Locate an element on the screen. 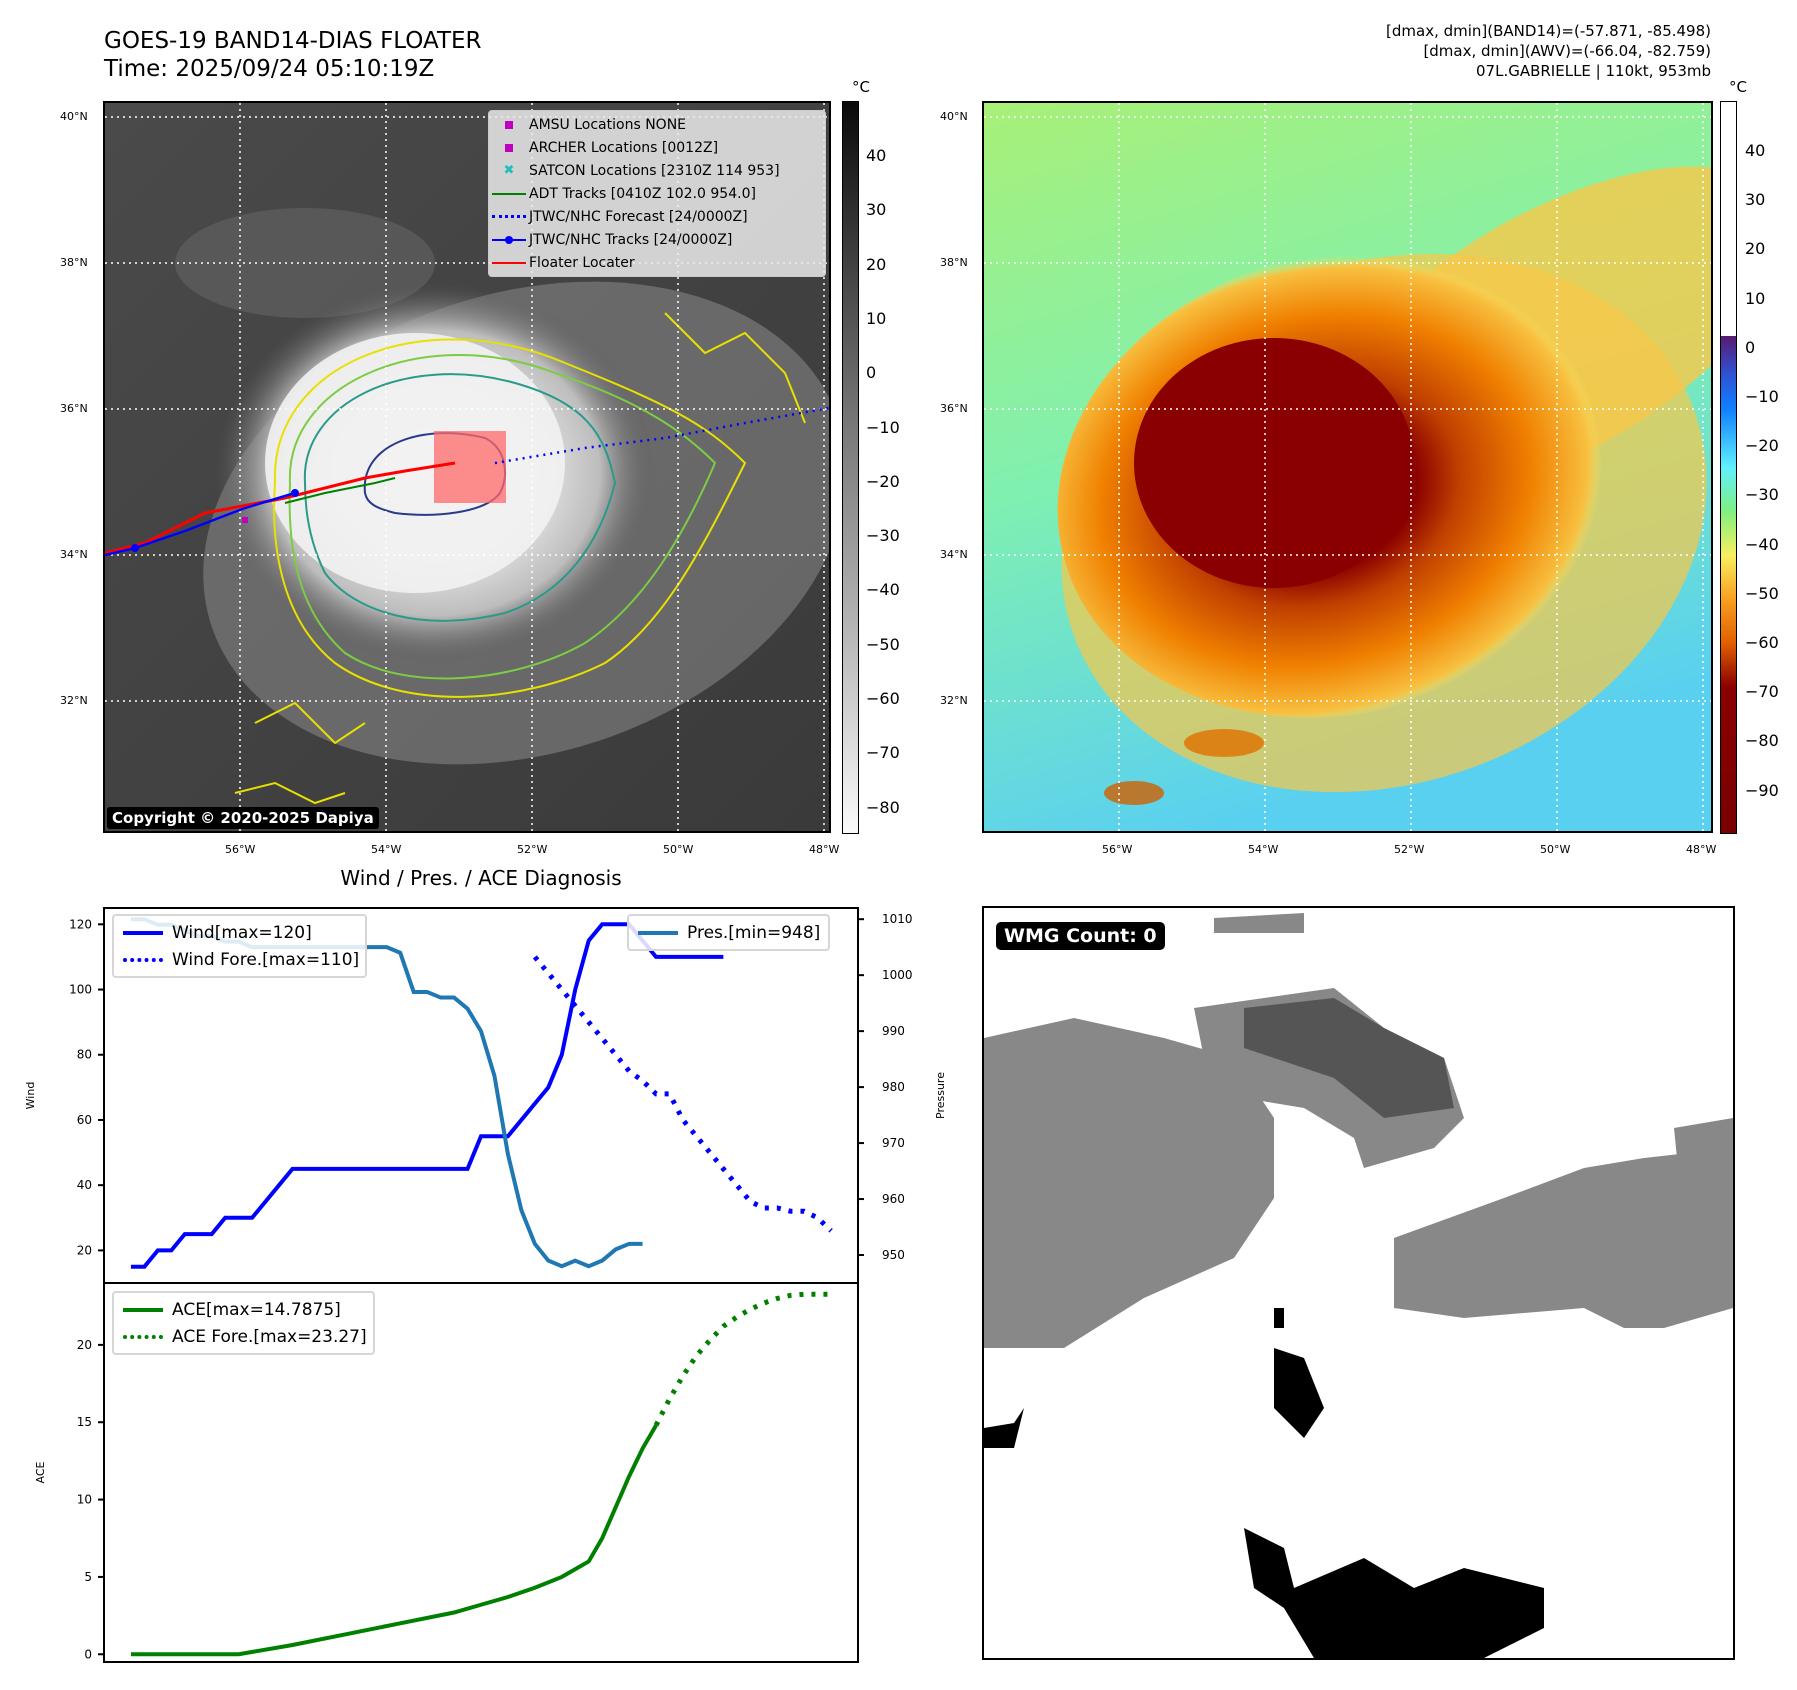 The width and height of the screenshot is (1797, 1690). y-tick-label: 10 is located at coordinates (84, 1500).